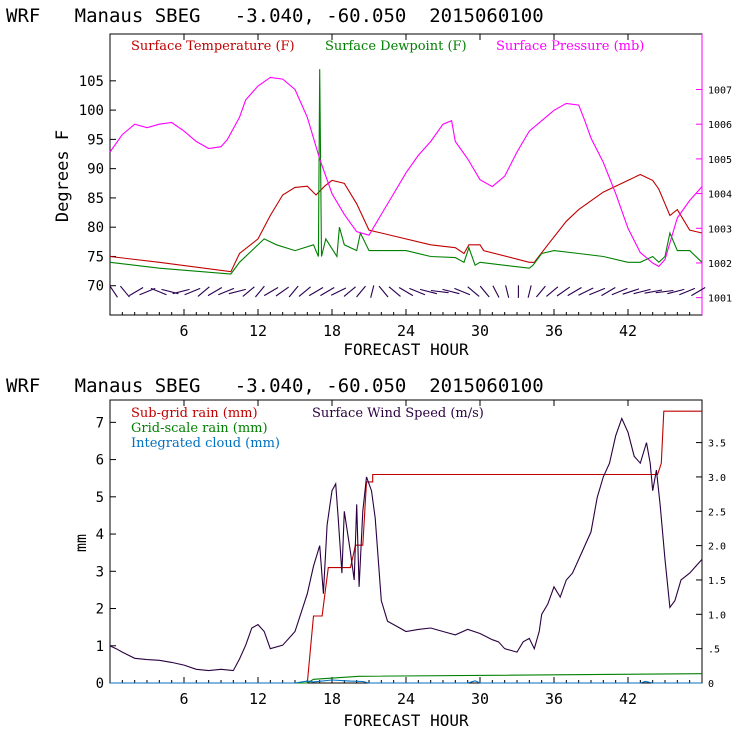 Image resolution: width=740 pixels, height=745 pixels. What do you see at coordinates (91, 82) in the screenshot?
I see `top-ytick-left-label: 105` at bounding box center [91, 82].